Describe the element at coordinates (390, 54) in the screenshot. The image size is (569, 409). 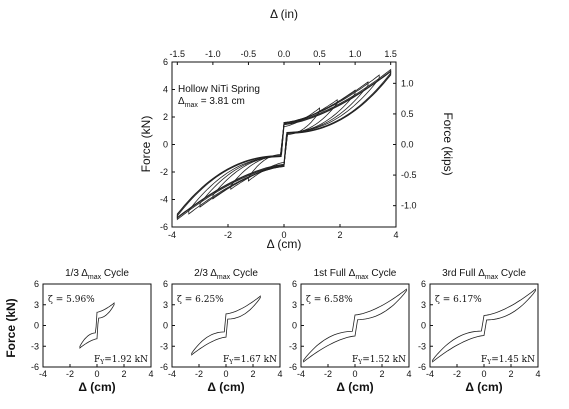
I see `main-top-tick-label: 1.5` at that location.